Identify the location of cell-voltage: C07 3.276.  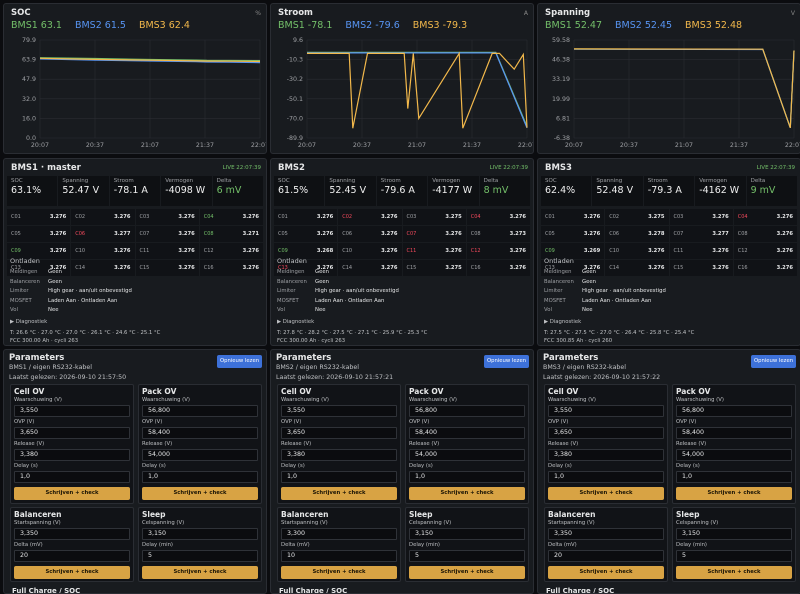
(434, 234).